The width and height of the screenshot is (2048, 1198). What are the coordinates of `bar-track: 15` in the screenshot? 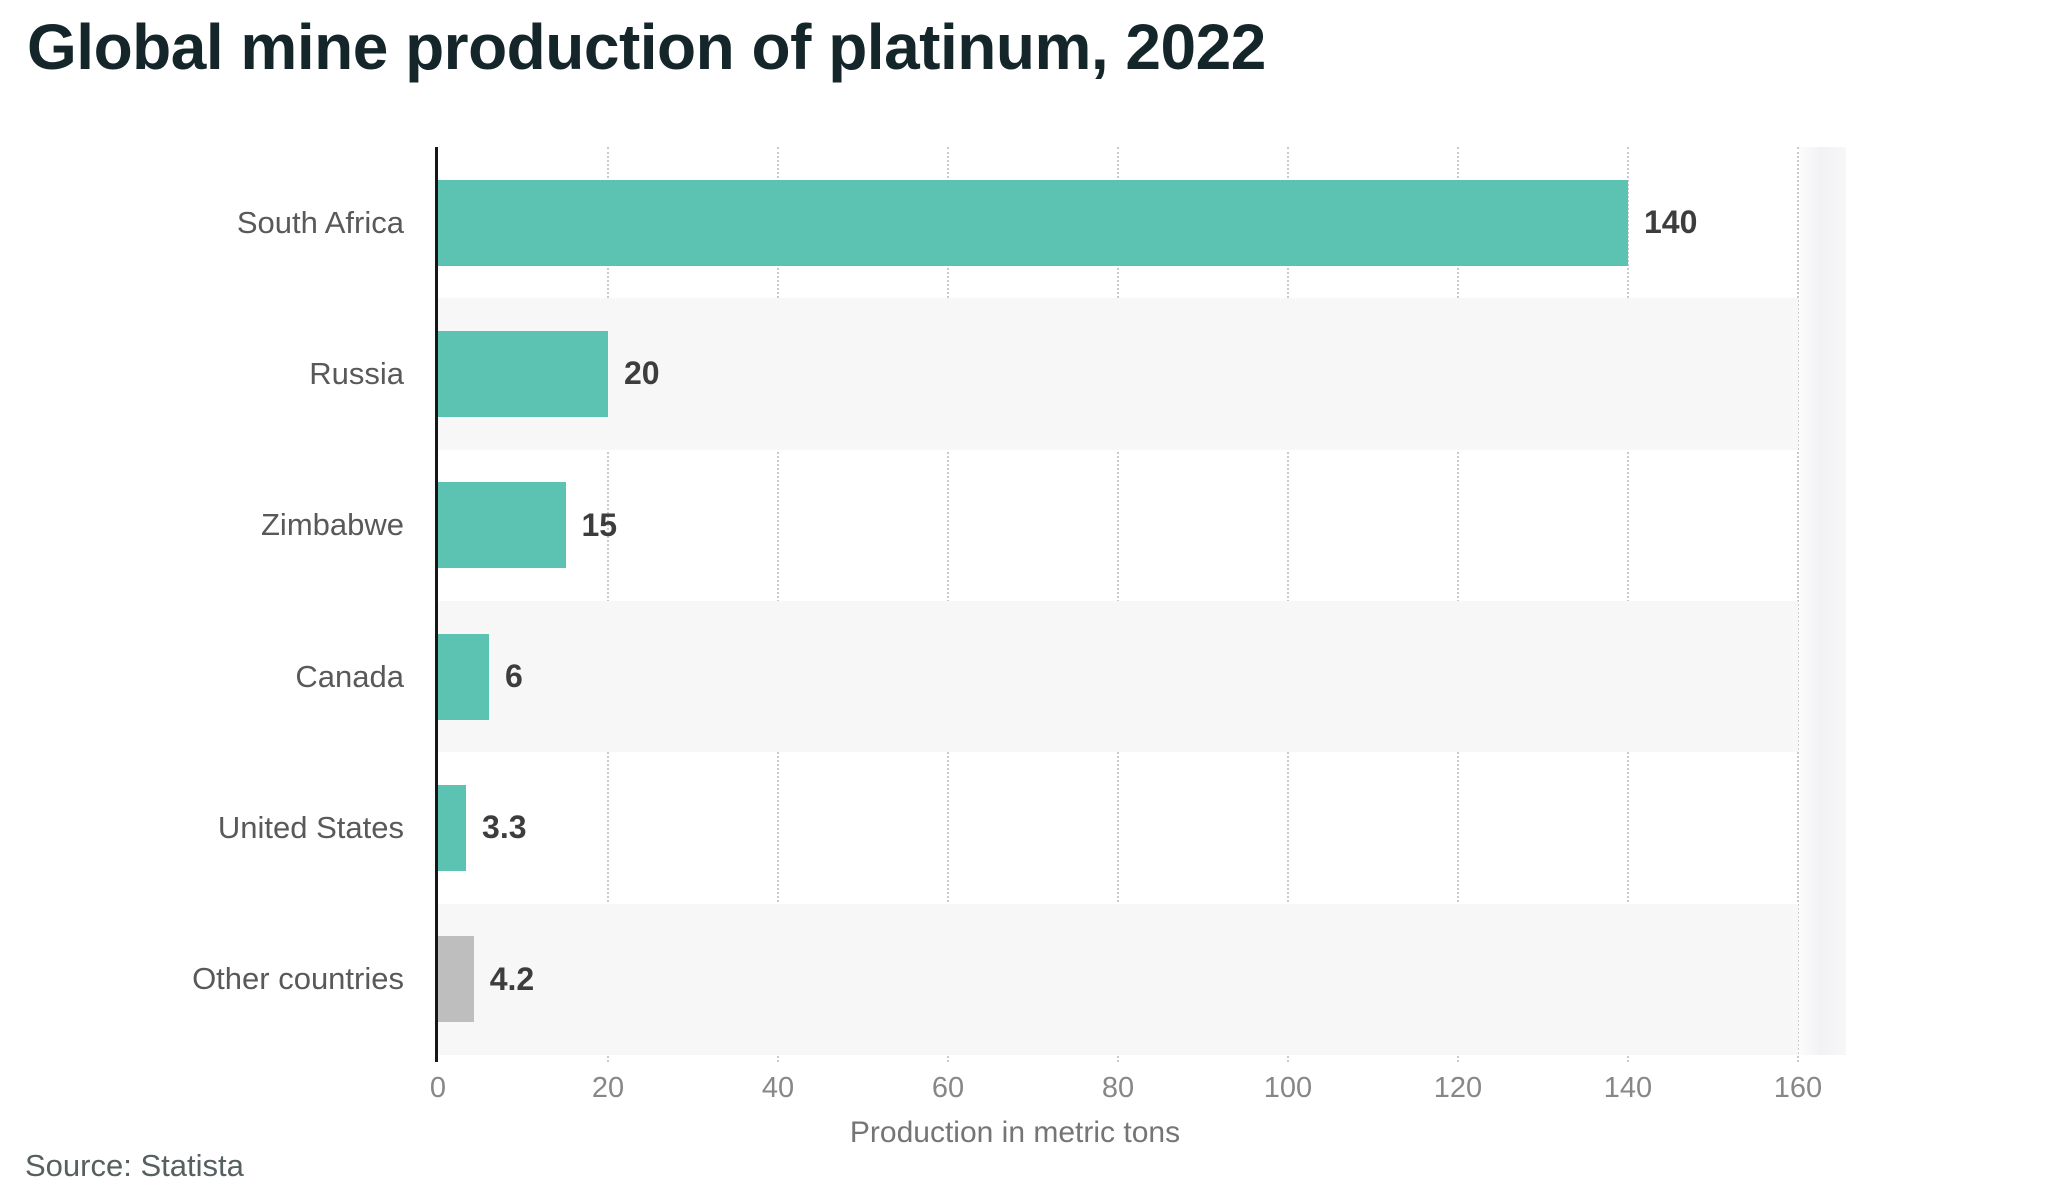 It's located at (1118, 525).